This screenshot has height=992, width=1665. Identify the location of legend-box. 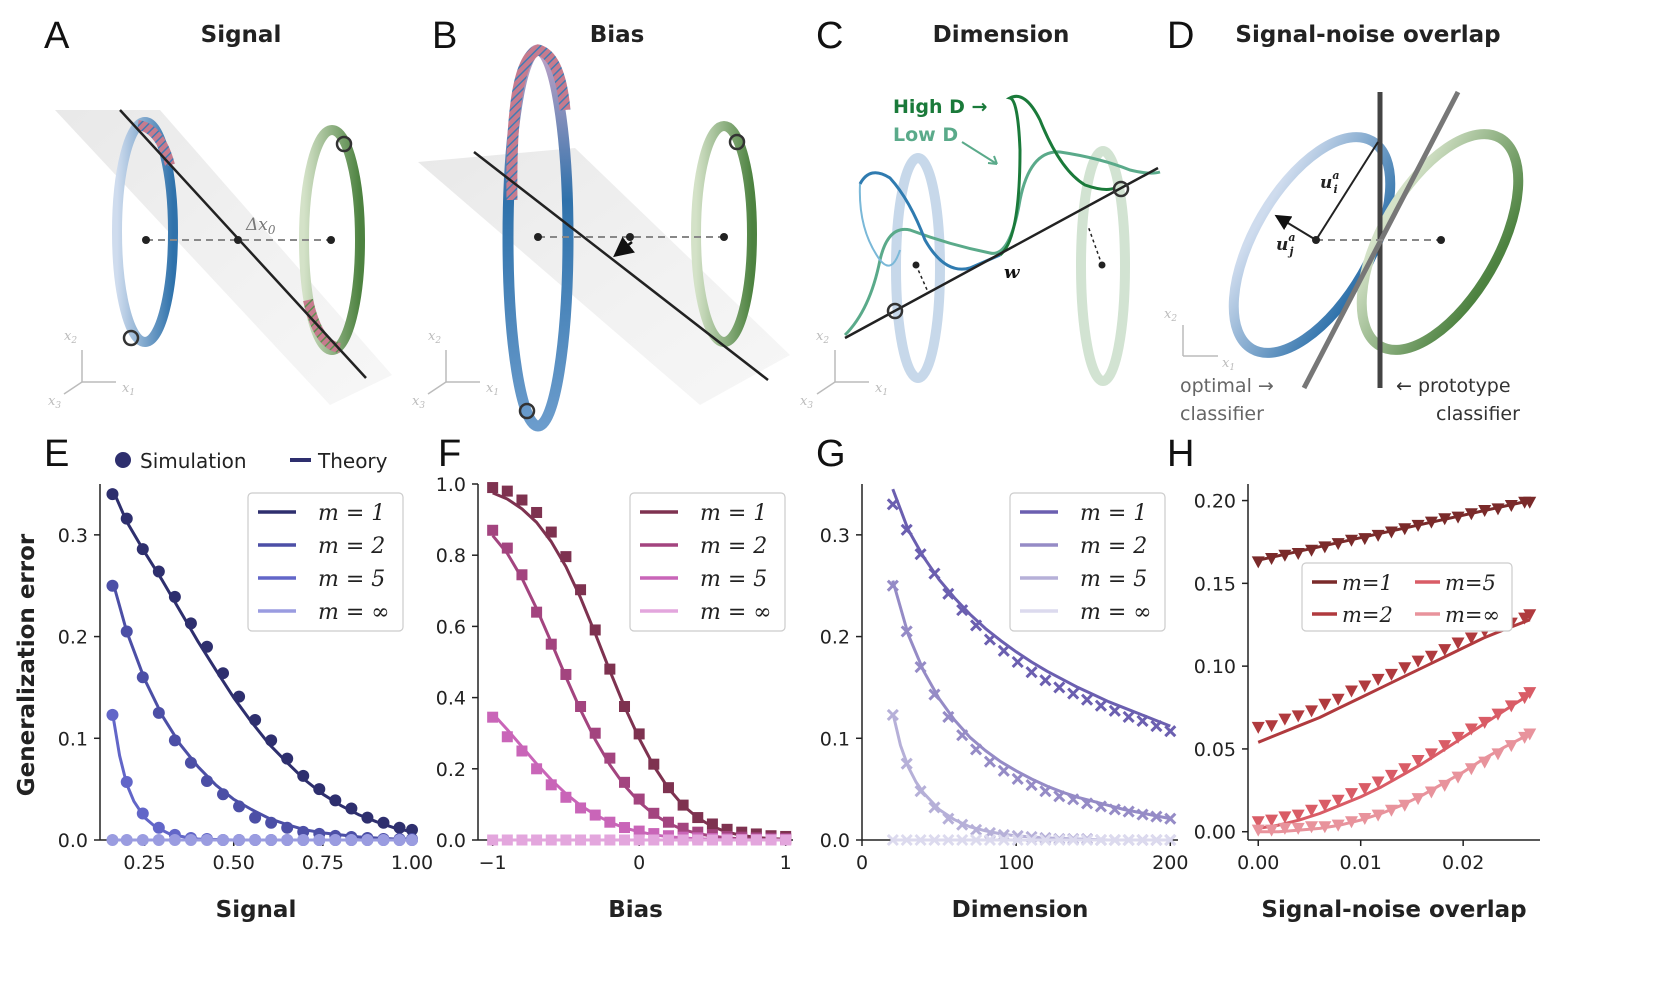
(1407, 597).